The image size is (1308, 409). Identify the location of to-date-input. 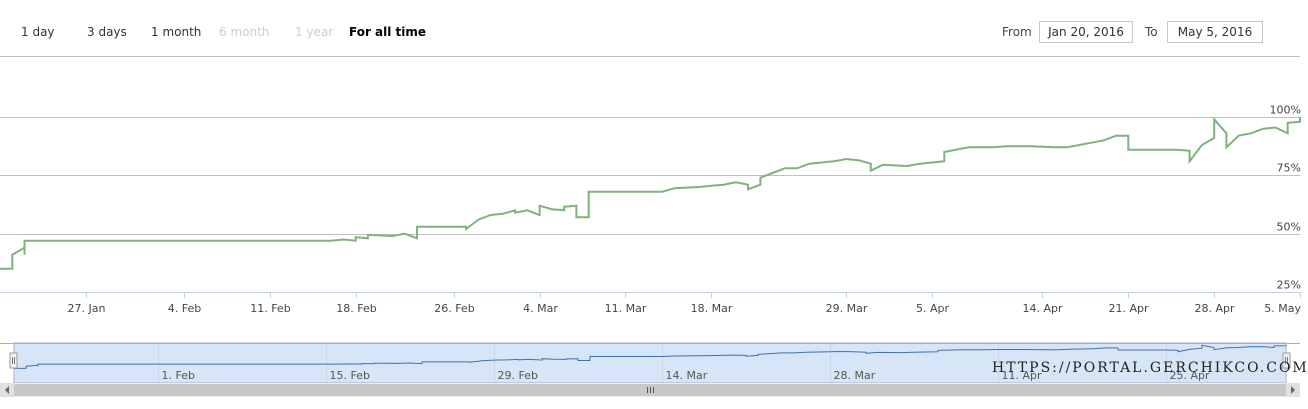
(1215, 32).